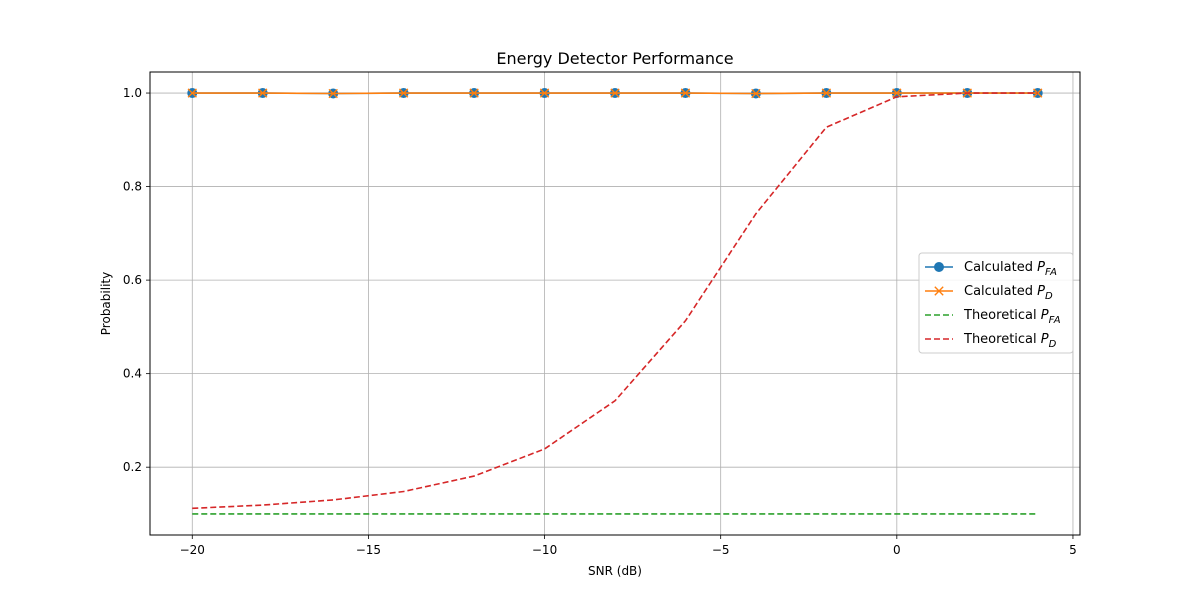 The image size is (1200, 600). Describe the element at coordinates (721, 550) in the screenshot. I see `x-tick-label: −5` at that location.